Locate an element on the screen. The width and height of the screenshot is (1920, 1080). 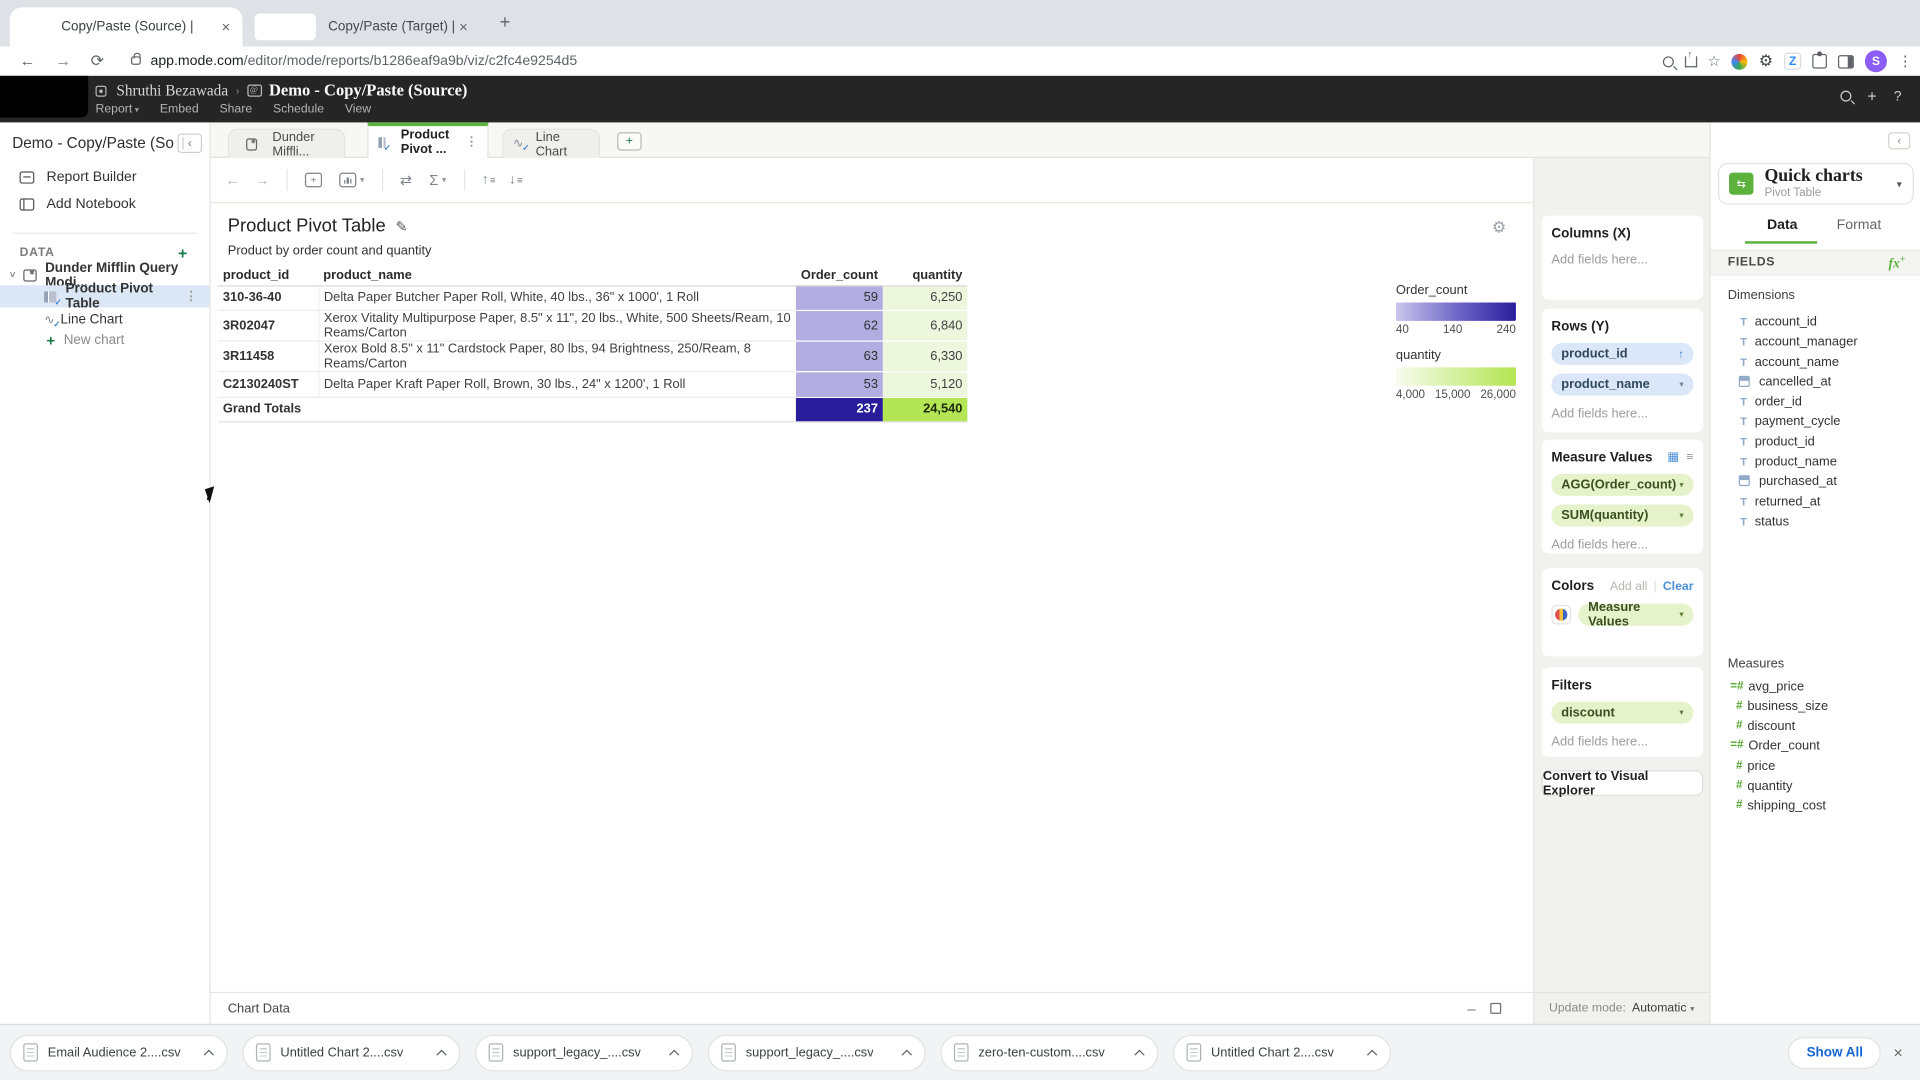
workspace-name: Shruthi Bezawada is located at coordinates (172, 90).